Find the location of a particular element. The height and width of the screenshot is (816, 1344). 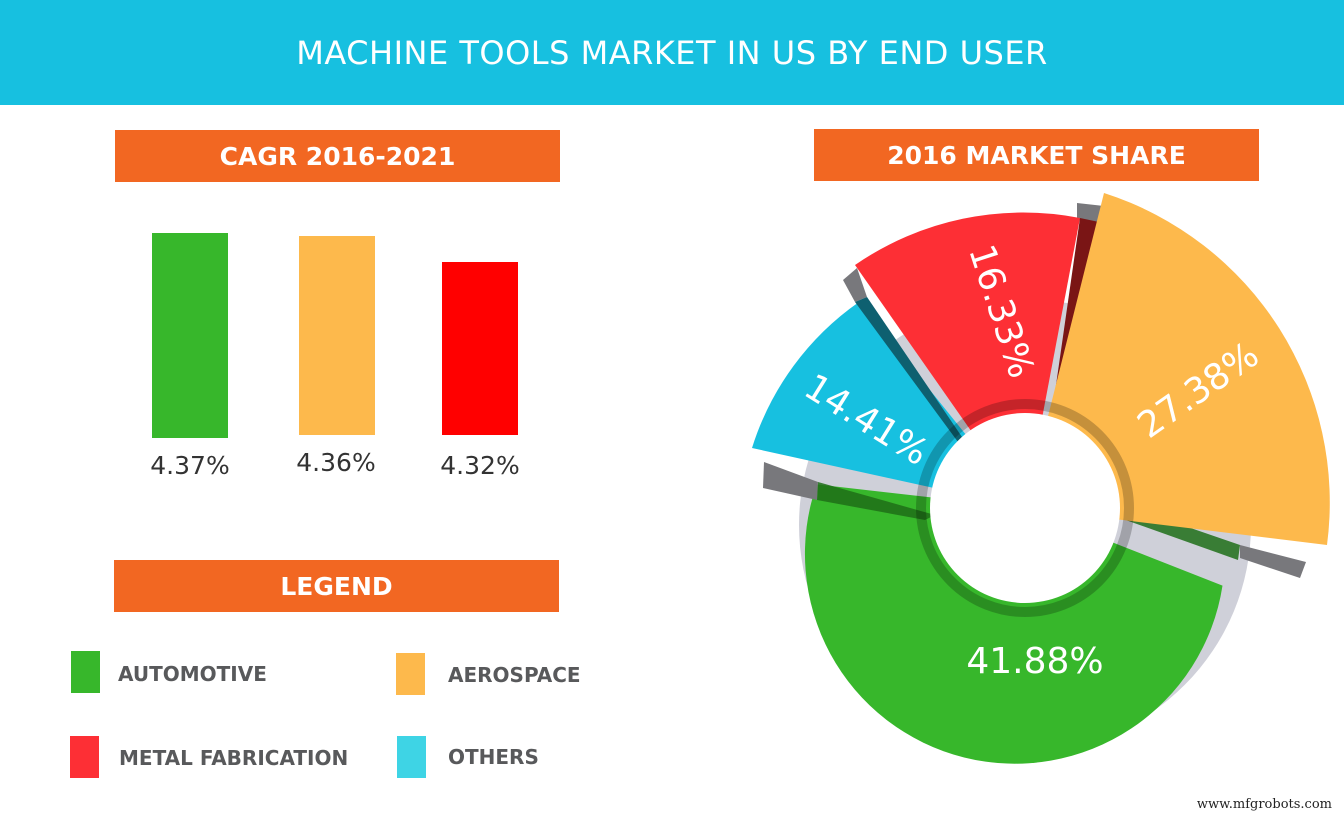

donut-hole is located at coordinates (1025, 508).